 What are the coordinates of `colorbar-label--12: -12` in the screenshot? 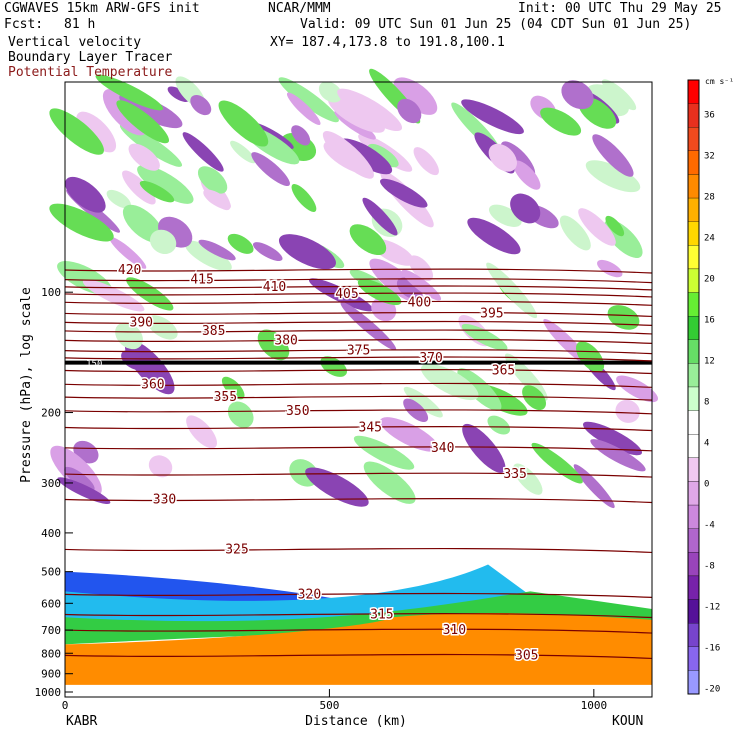 It's located at (712, 608).